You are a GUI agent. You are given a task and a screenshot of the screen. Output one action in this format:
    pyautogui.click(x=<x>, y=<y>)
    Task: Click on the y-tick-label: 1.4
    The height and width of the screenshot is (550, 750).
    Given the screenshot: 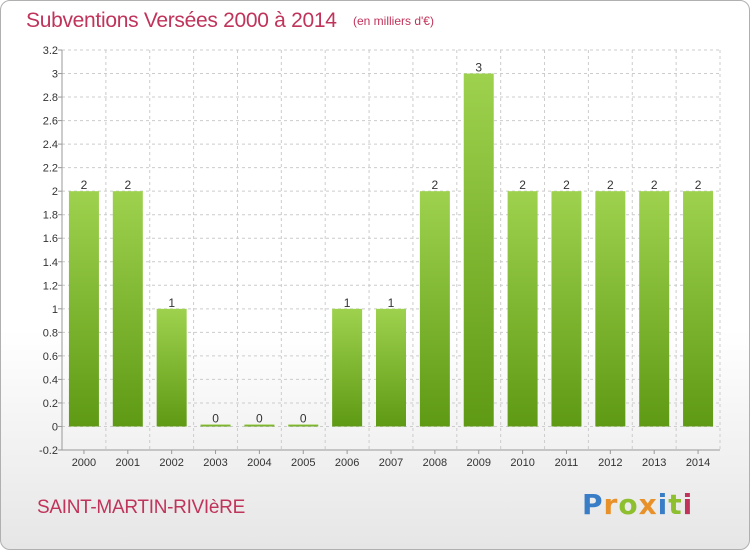 What is the action you would take?
    pyautogui.click(x=50, y=263)
    